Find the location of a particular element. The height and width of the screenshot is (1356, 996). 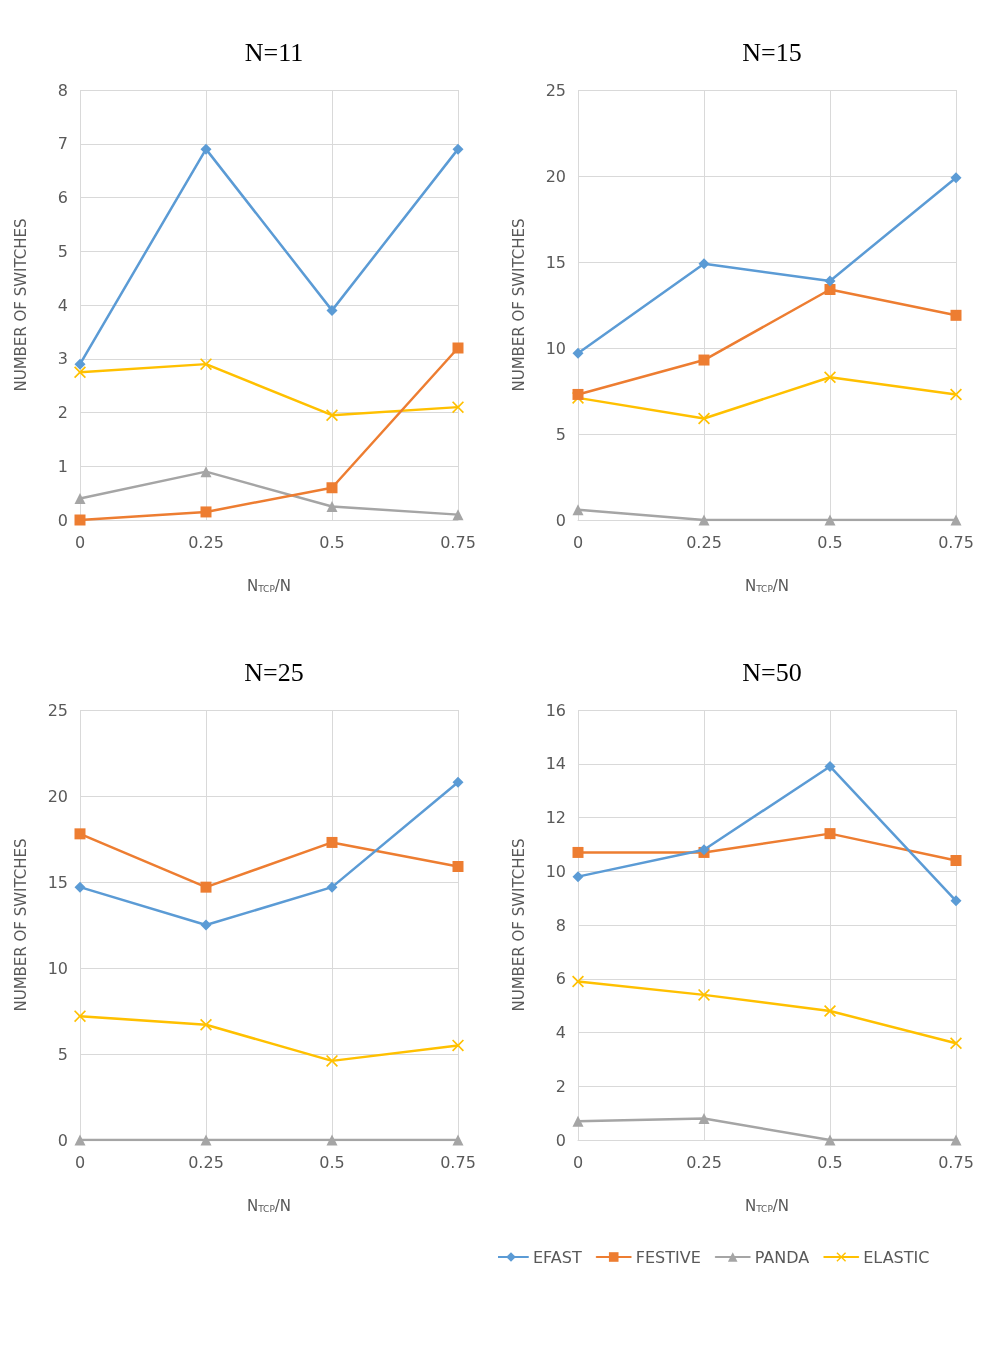

y-tick-label: 16 is located at coordinates (555, 710).